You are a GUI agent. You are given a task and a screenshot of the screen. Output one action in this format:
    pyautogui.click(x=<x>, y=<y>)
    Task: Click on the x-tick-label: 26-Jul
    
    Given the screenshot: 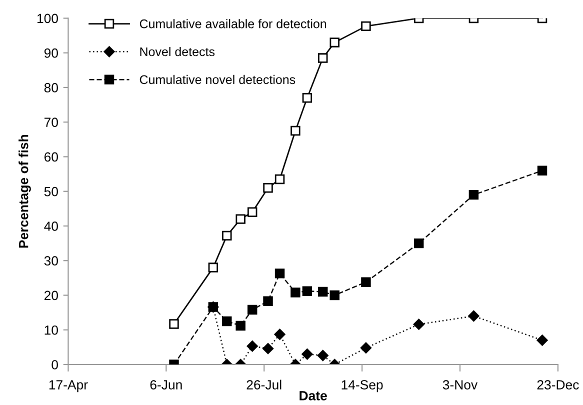 What is the action you would take?
    pyautogui.click(x=264, y=385)
    